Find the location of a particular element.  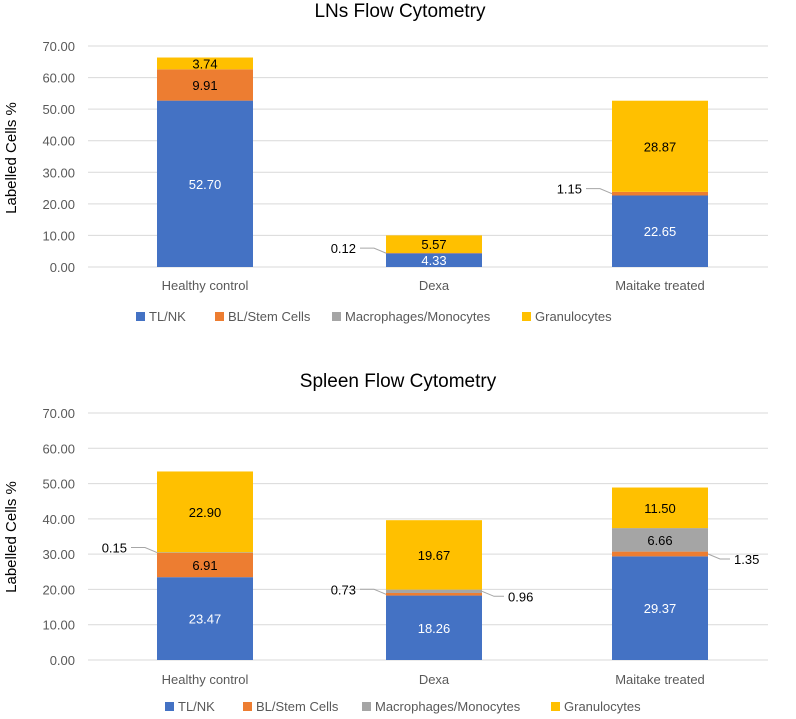

data-label: 3.74 is located at coordinates (204, 63).